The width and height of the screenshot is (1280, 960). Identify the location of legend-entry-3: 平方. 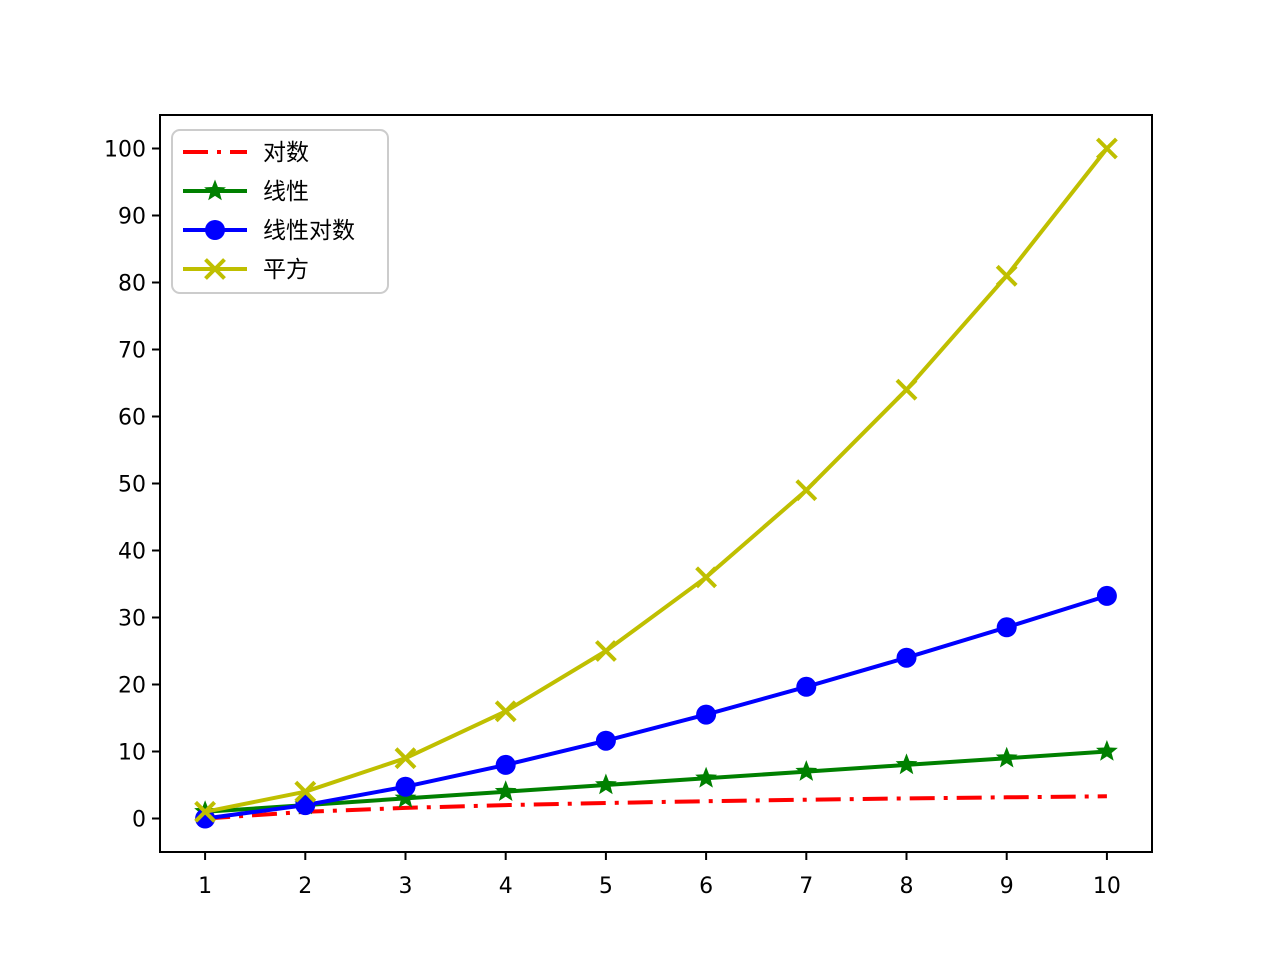
(246, 270).